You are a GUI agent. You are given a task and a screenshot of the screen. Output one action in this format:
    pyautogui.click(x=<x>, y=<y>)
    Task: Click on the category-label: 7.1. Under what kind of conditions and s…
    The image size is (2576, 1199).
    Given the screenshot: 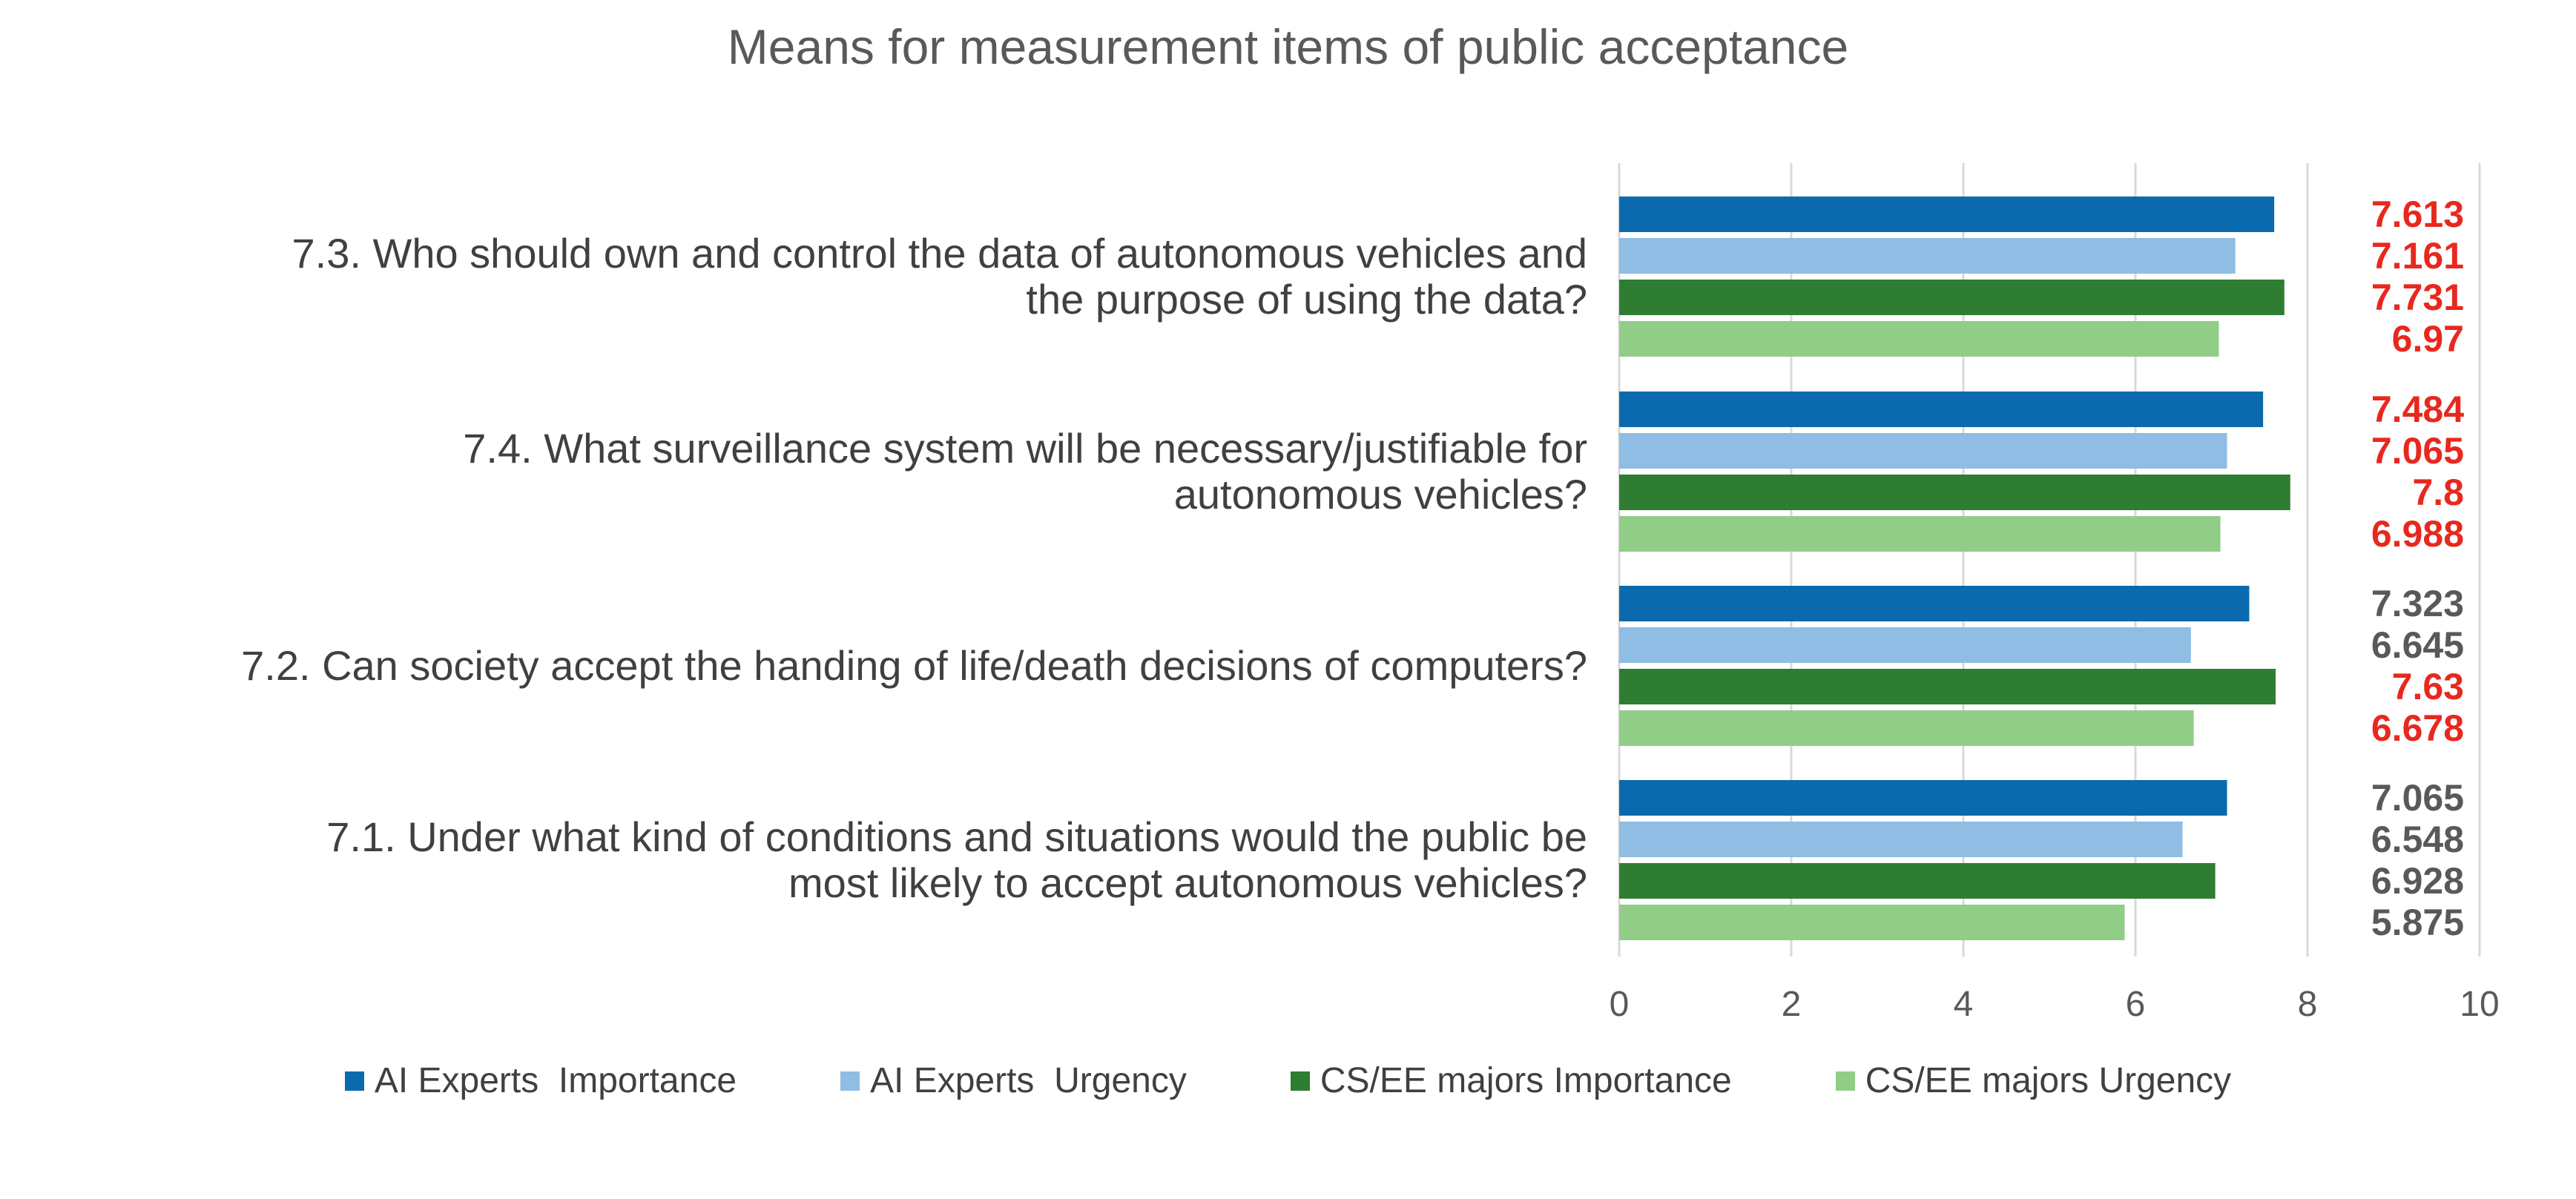 What is the action you would take?
    pyautogui.click(x=957, y=837)
    